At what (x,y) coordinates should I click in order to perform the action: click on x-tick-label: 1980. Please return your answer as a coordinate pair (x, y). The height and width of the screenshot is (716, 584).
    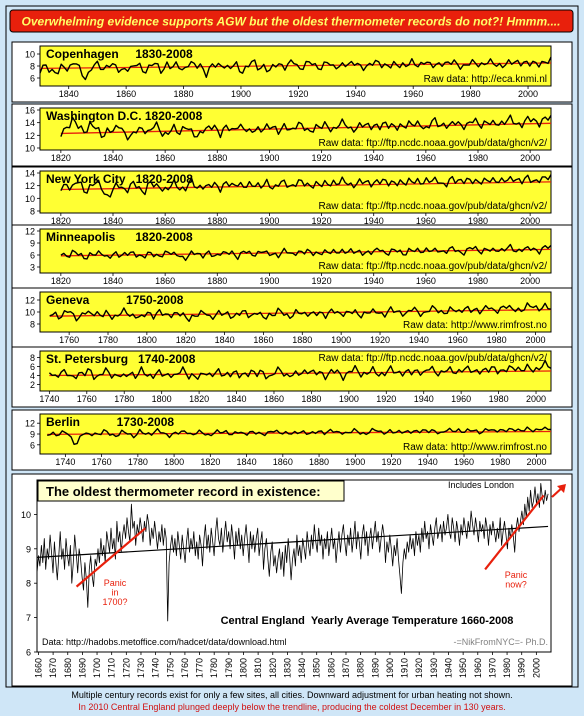
    Looking at the image, I should click on (497, 340).